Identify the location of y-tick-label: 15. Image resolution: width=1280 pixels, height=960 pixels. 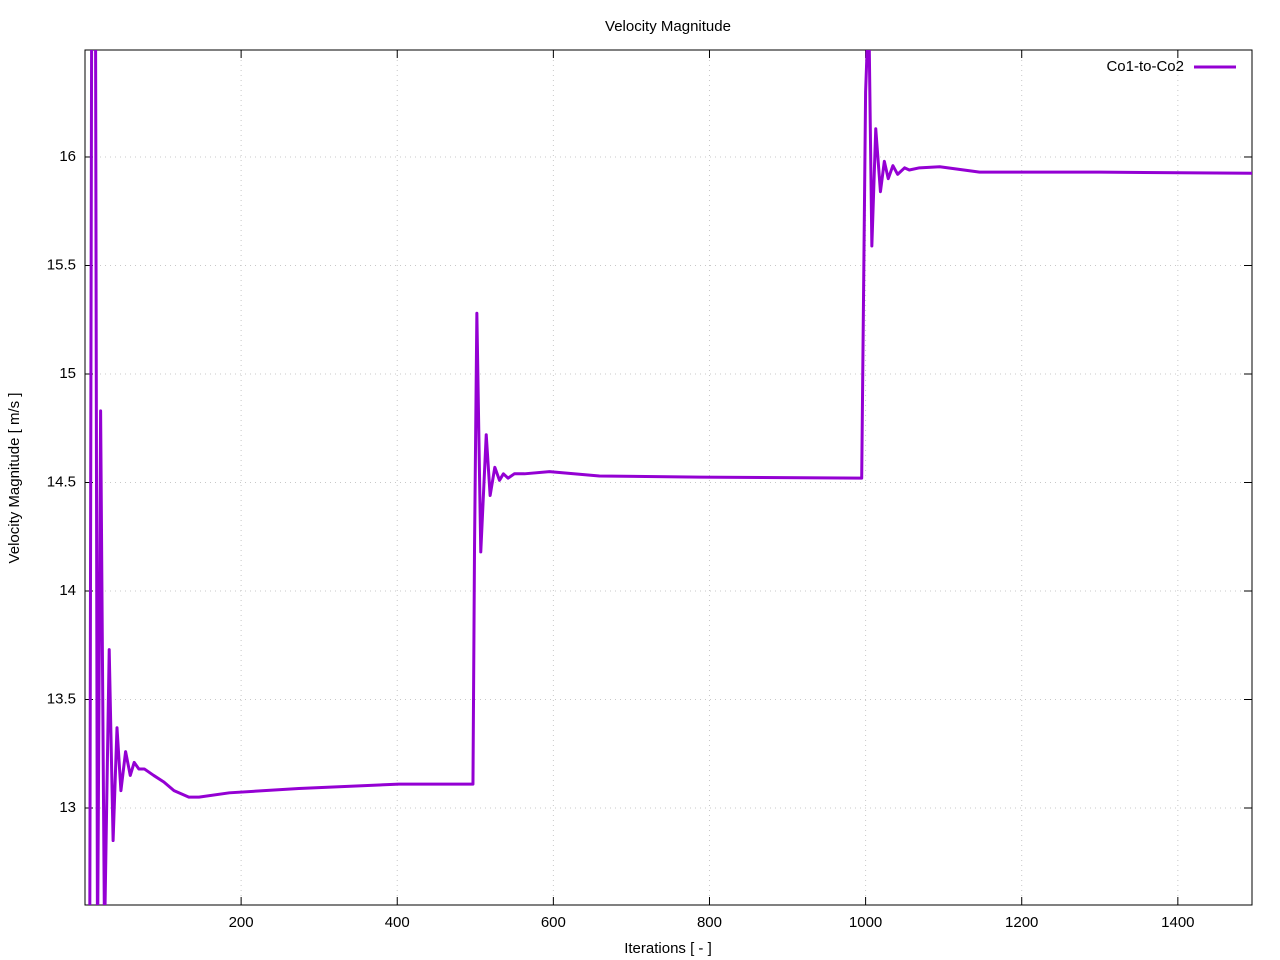
(67, 373).